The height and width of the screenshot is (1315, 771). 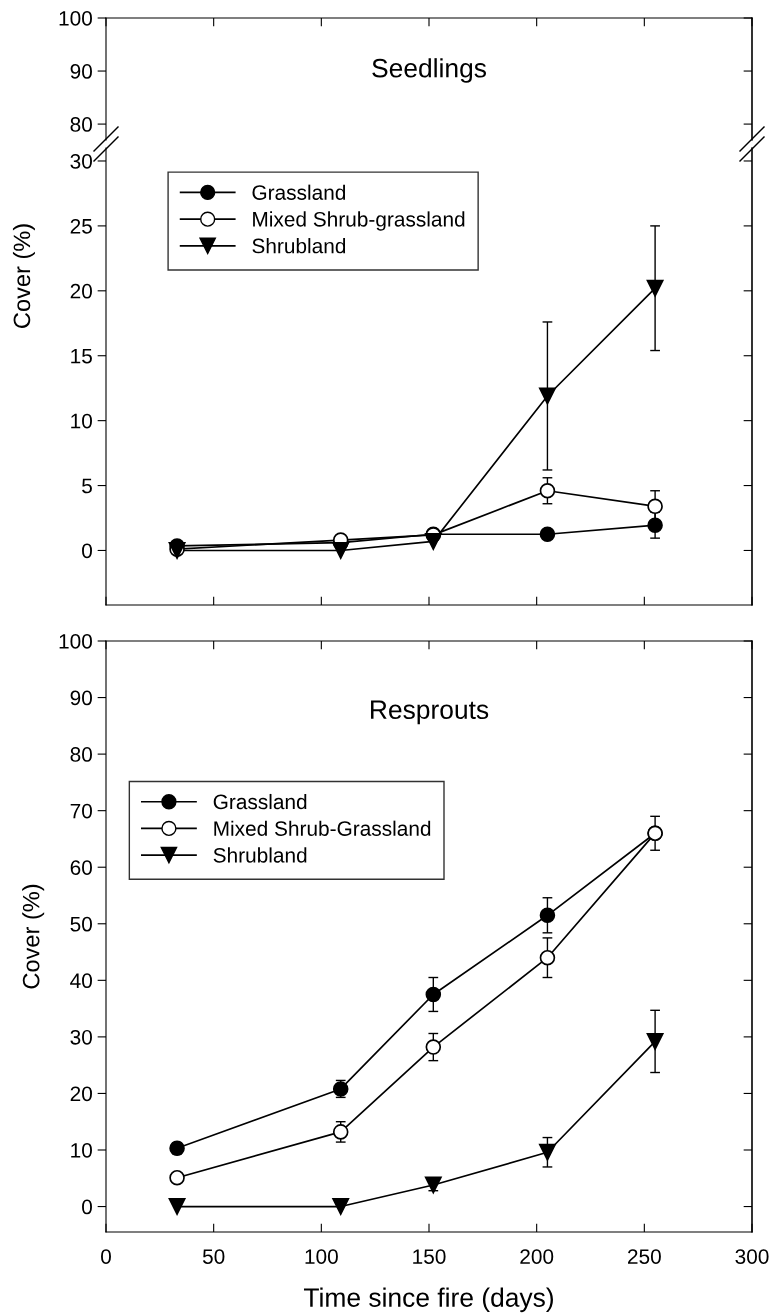 I want to click on x-tick-label: 250, so click(x=644, y=1256).